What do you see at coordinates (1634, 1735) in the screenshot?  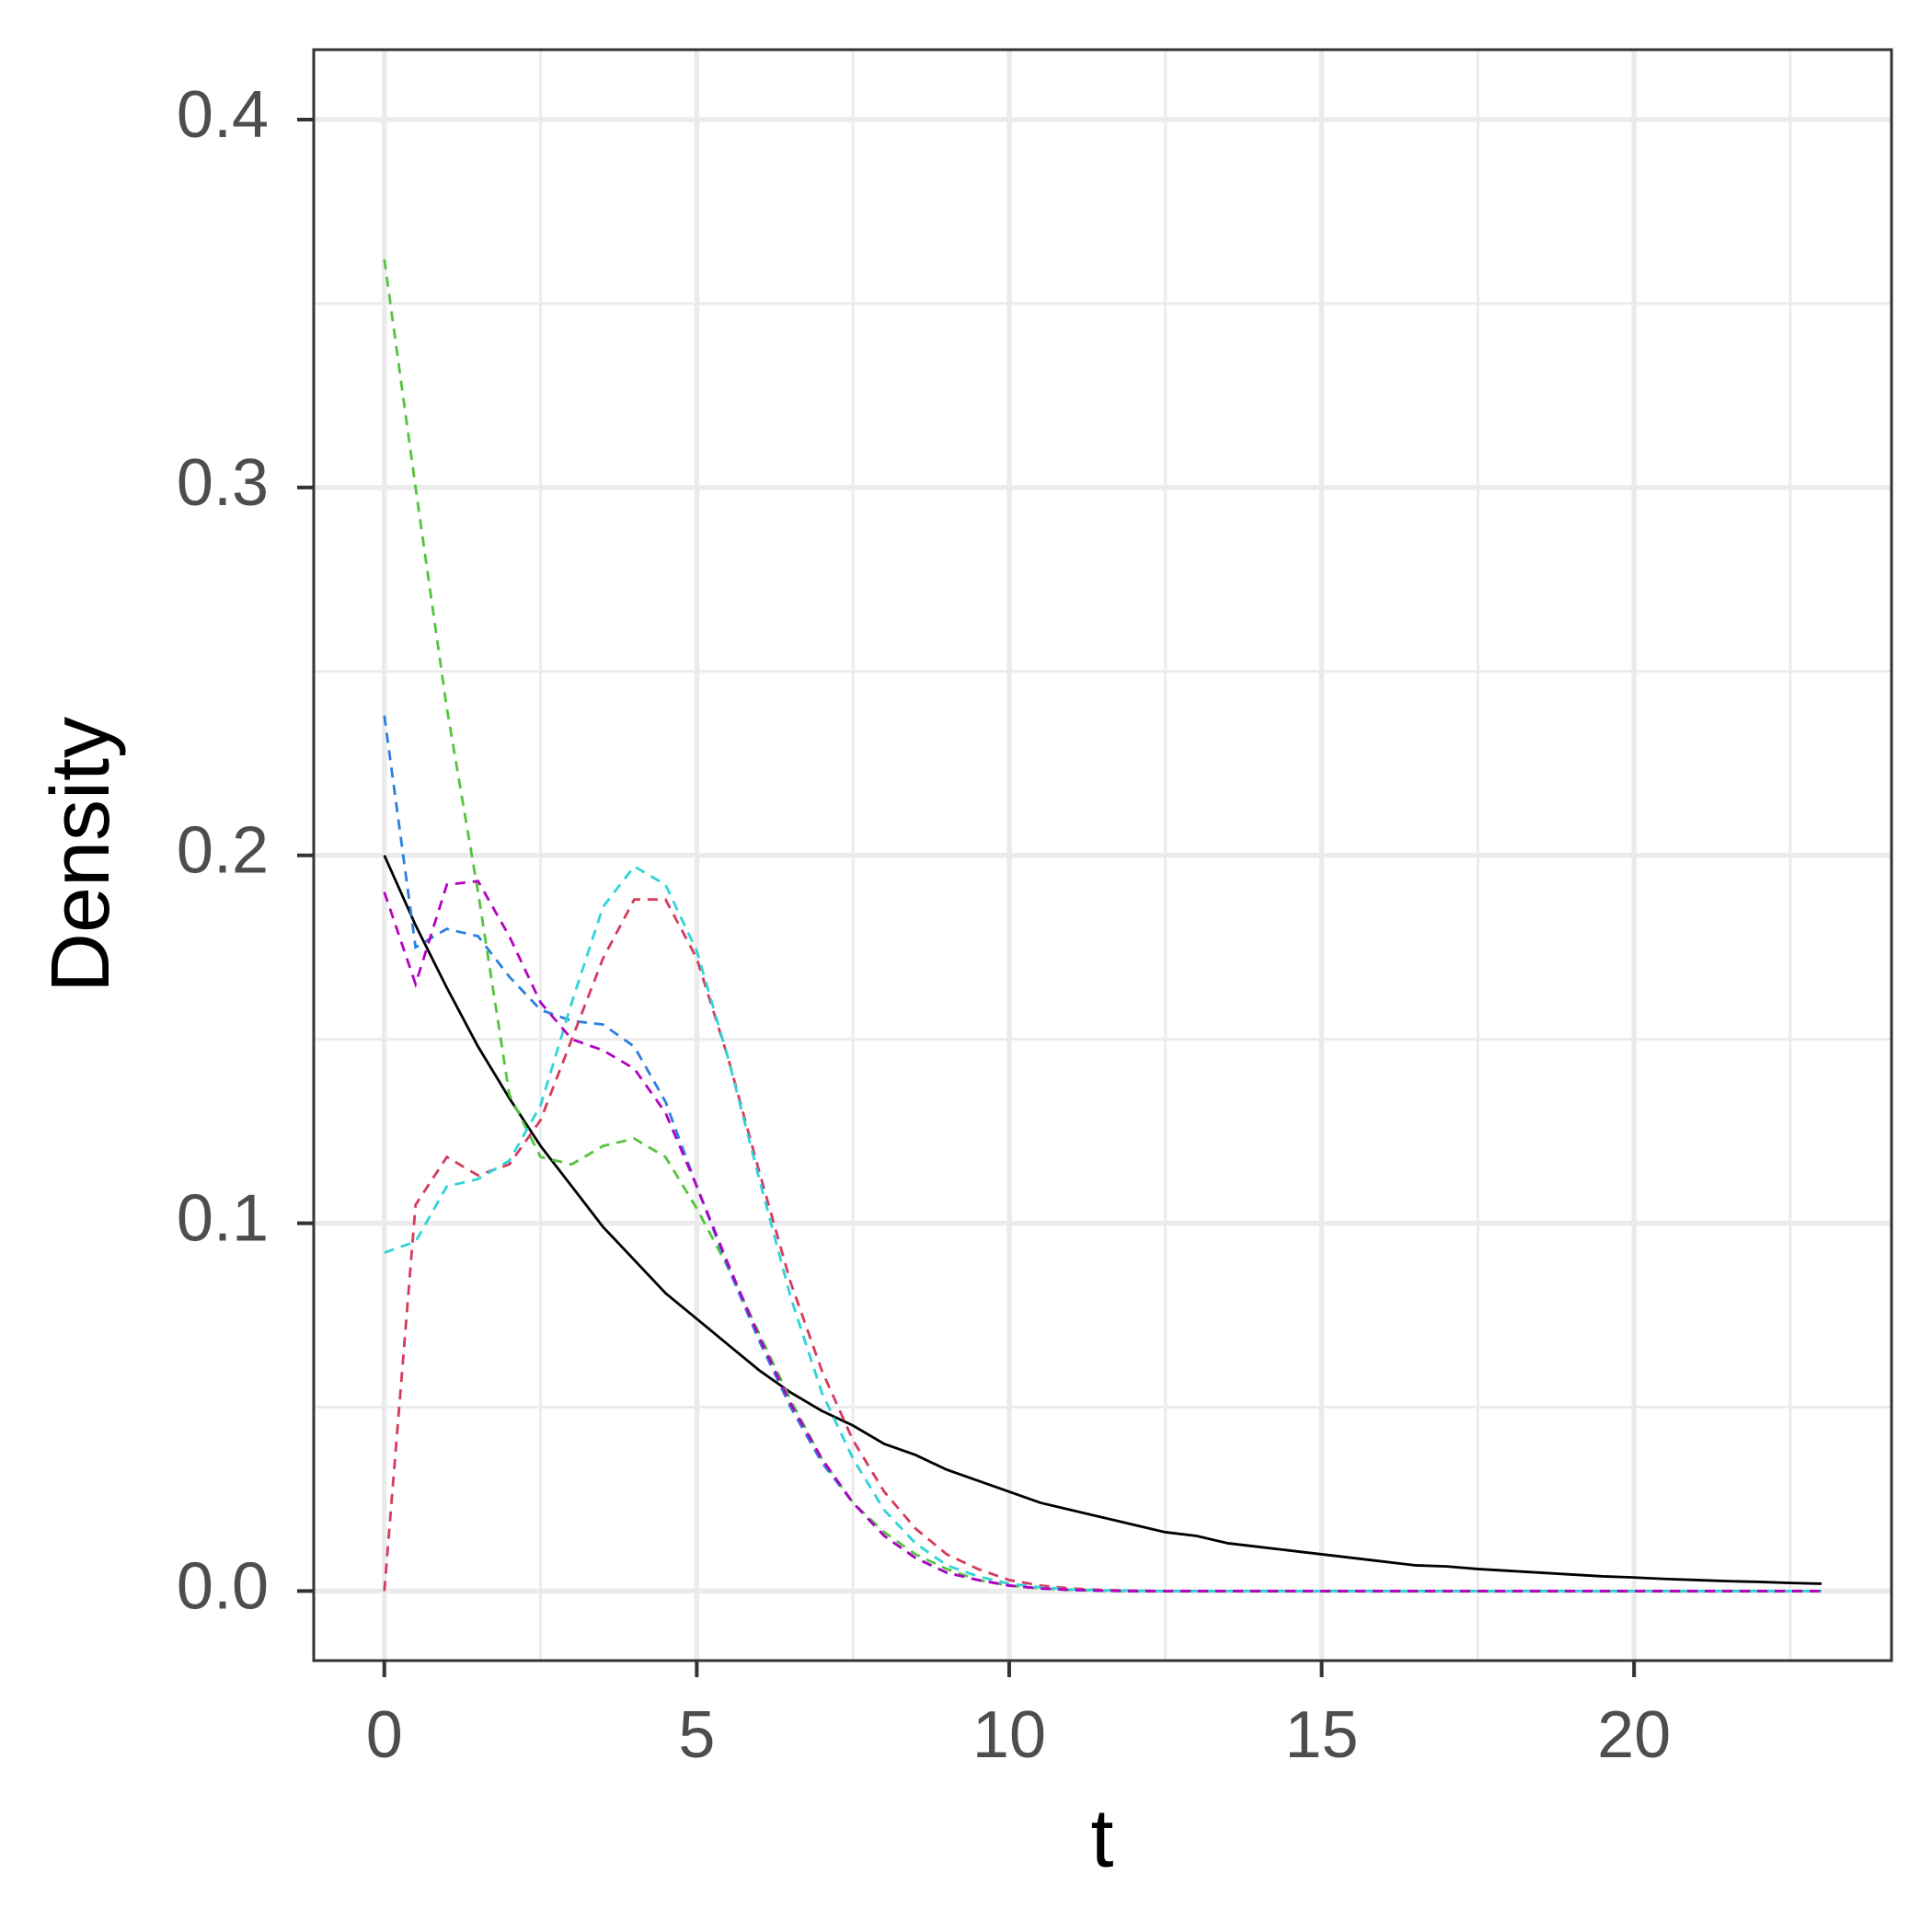 I see `x-tick-label: 20` at bounding box center [1634, 1735].